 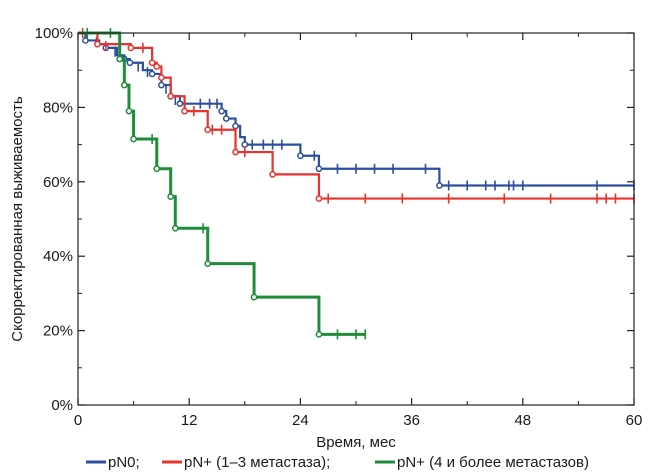 What do you see at coordinates (493, 462) in the screenshot?
I see `legend-label: pN+ (4 и более метастазов)` at bounding box center [493, 462].